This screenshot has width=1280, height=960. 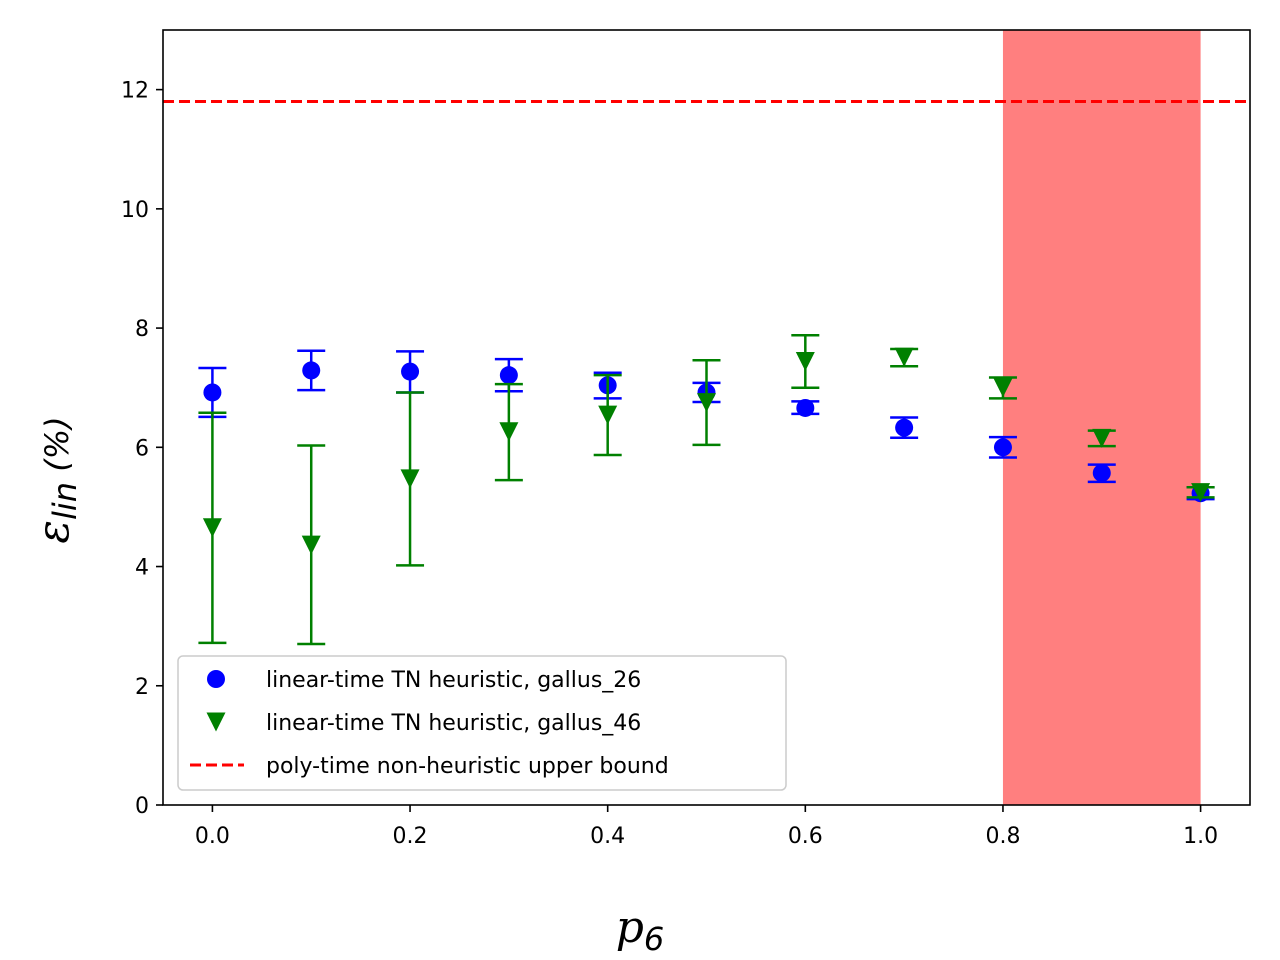 I want to click on x-tick-label: 1.0, so click(x=1200, y=836).